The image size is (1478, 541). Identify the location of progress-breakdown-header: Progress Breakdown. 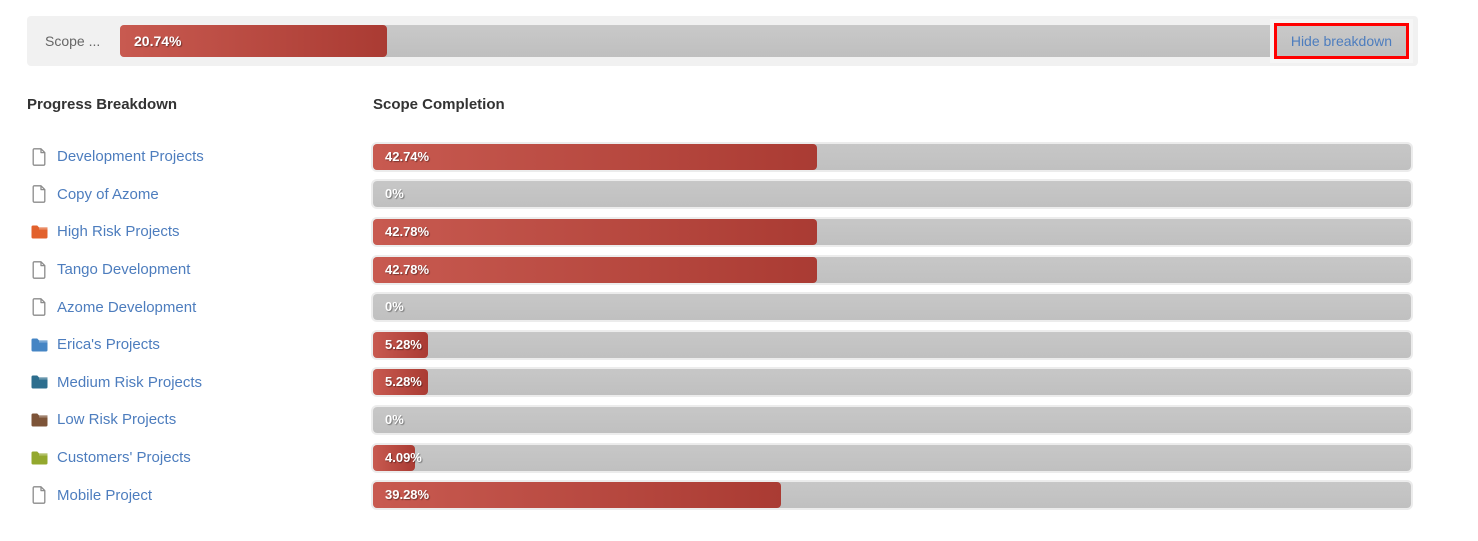
(102, 104).